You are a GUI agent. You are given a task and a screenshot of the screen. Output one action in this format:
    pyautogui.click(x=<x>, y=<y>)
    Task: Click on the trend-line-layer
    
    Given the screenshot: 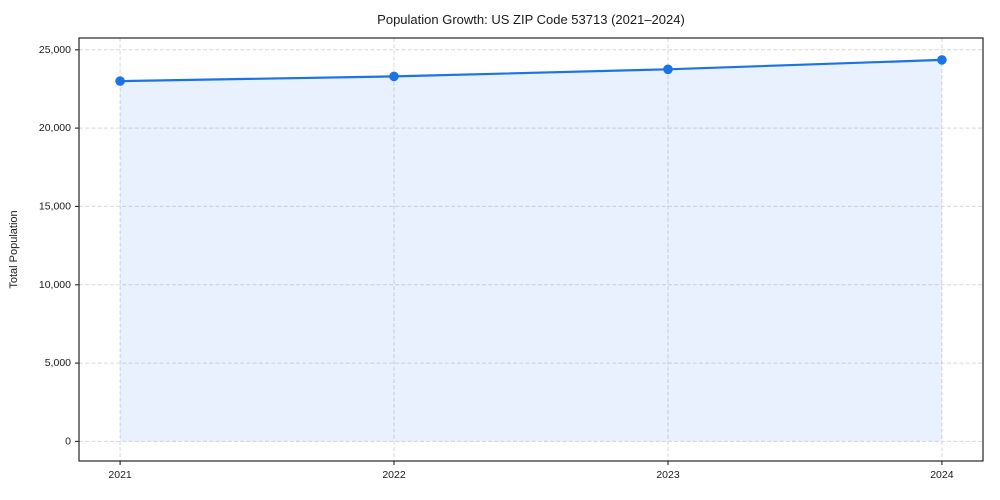 What is the action you would take?
    pyautogui.click(x=531, y=70)
    